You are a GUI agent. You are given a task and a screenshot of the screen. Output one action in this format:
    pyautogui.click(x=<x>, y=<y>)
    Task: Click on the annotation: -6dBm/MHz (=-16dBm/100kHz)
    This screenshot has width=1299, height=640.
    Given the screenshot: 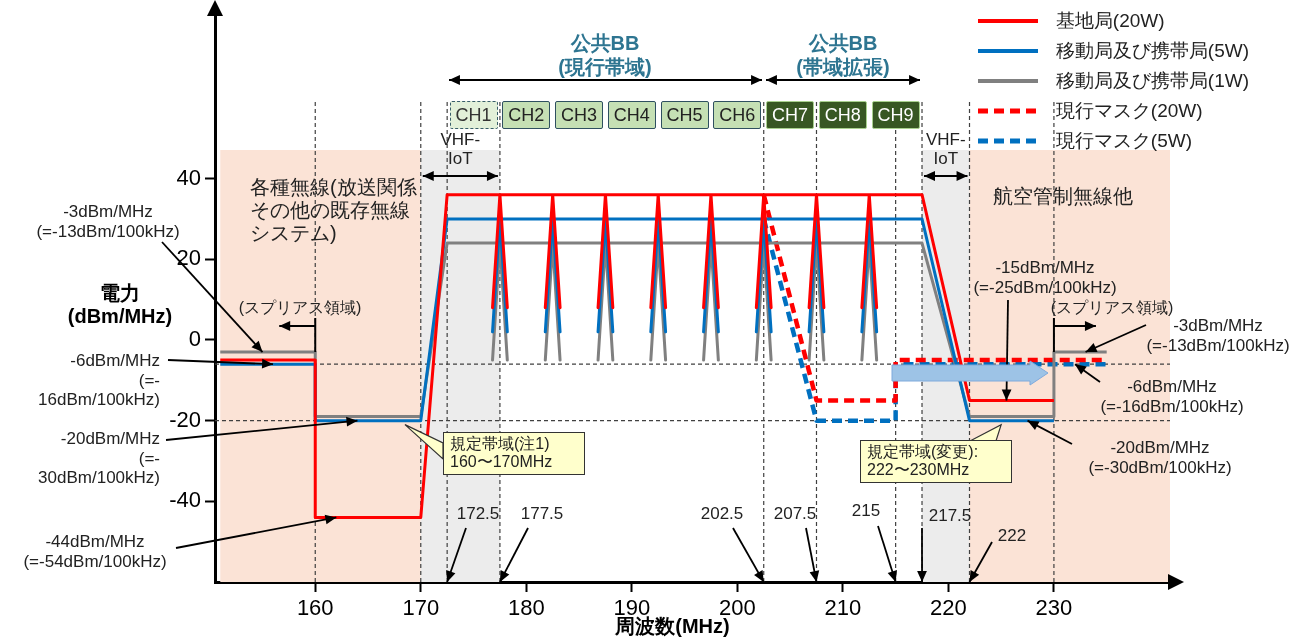 What is the action you would take?
    pyautogui.click(x=1172, y=397)
    